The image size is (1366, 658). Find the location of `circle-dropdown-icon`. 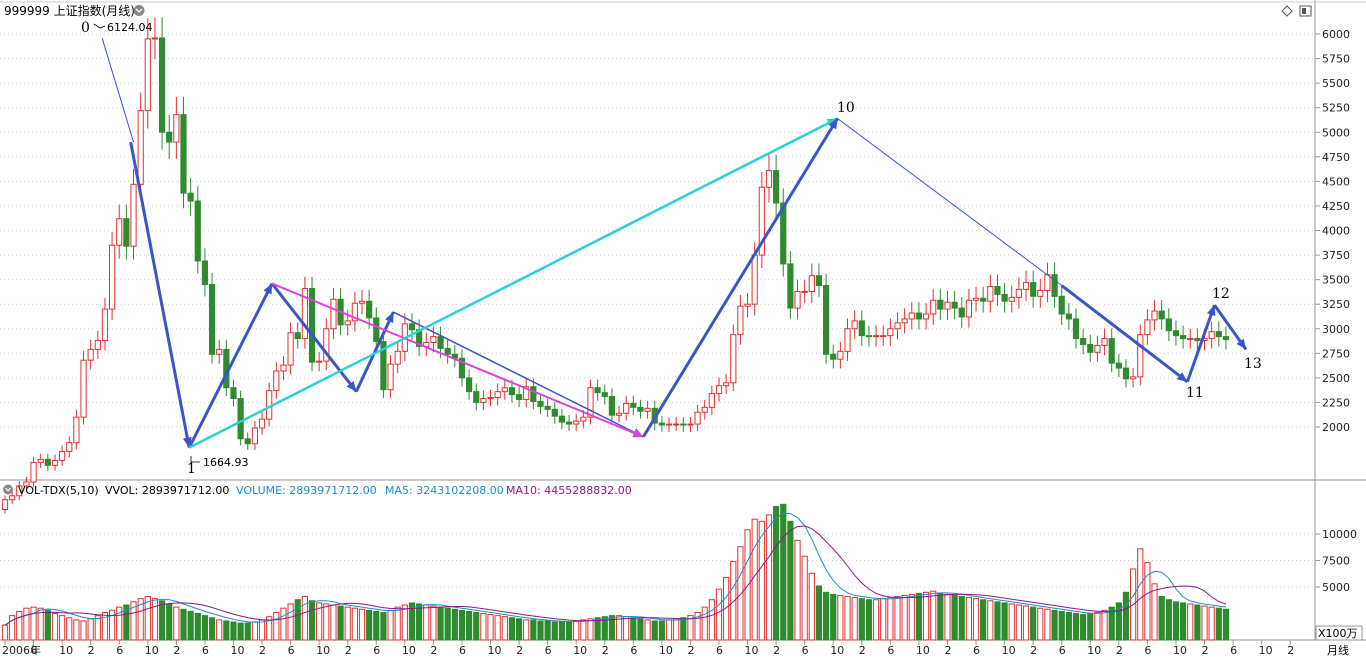

circle-dropdown-icon is located at coordinates (139, 10).